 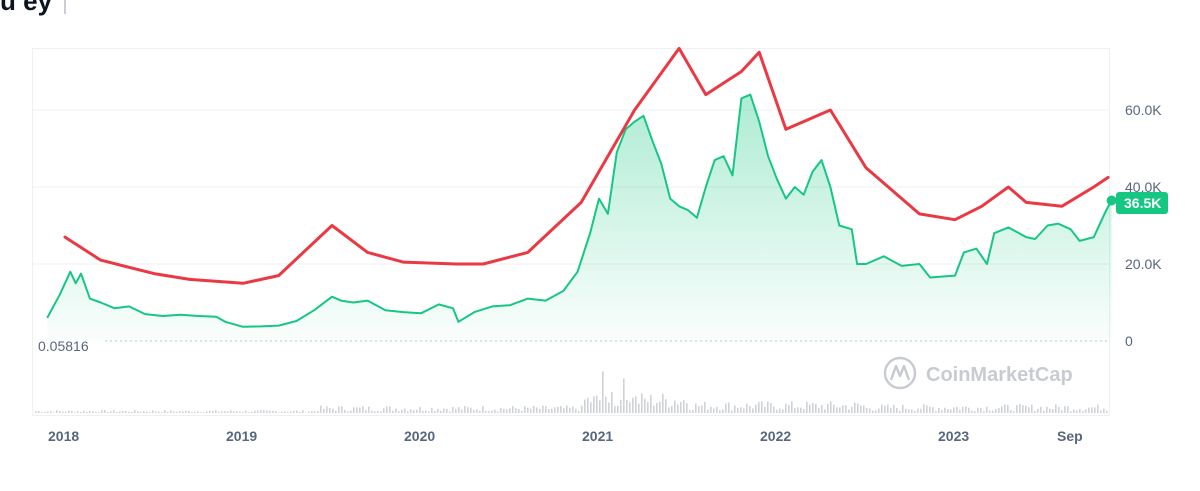 I want to click on current-price-dot, so click(x=1111, y=200).